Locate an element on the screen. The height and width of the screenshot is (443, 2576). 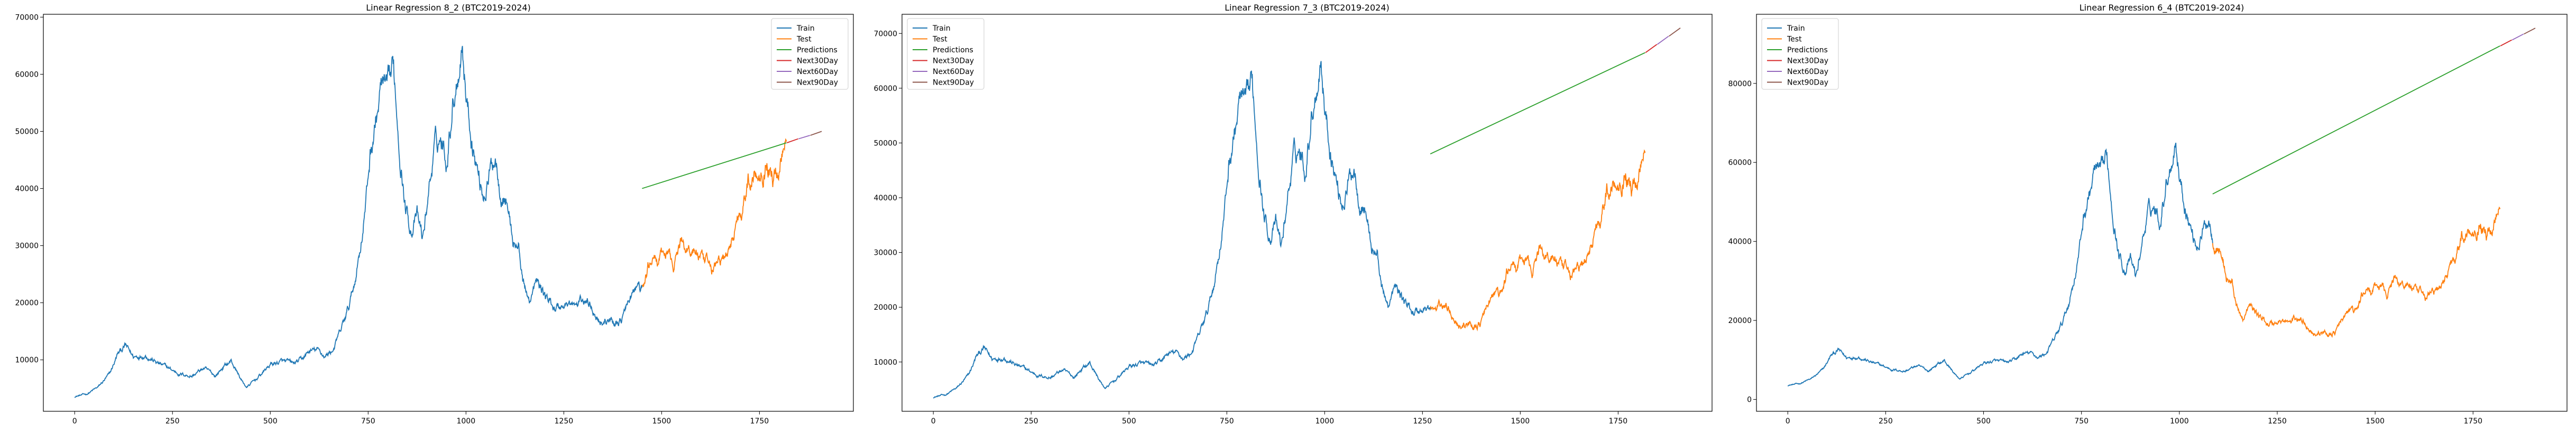
chart-title: Linear Regression 7_3 (BTC2019-2024) is located at coordinates (1307, 8).